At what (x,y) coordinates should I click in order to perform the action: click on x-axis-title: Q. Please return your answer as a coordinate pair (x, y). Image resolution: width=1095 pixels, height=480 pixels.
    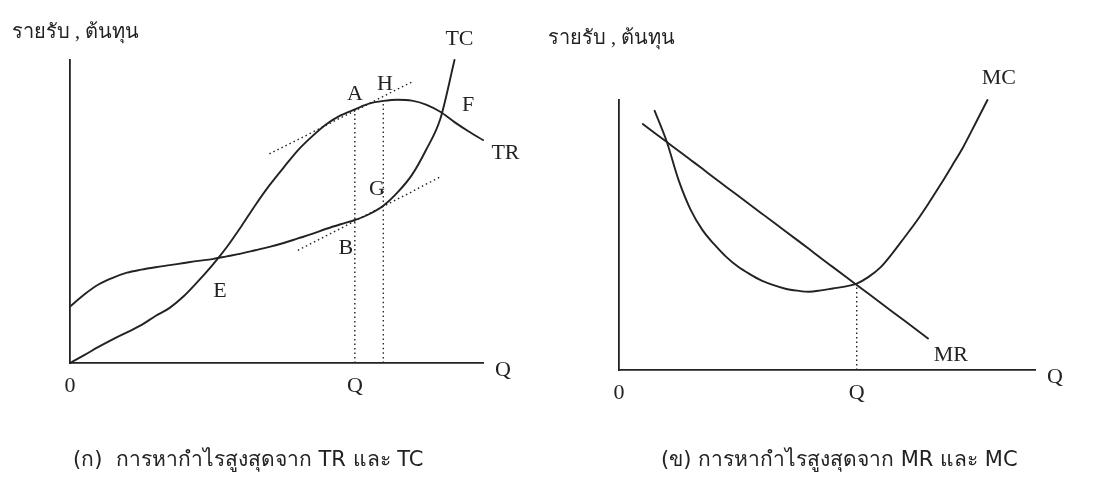
    Looking at the image, I should click on (503, 368).